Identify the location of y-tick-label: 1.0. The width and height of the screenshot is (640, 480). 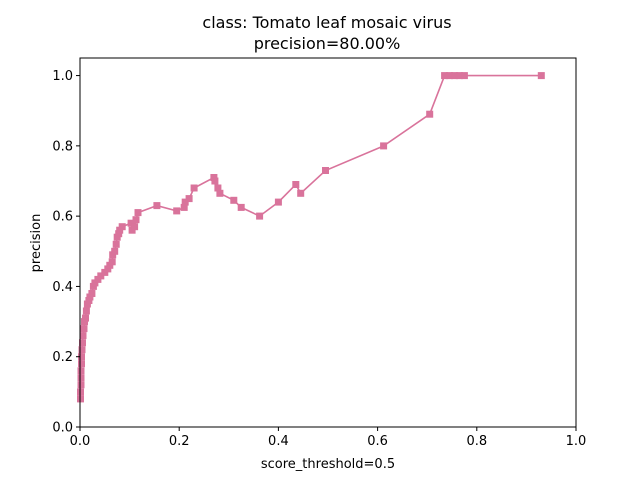
(62, 76).